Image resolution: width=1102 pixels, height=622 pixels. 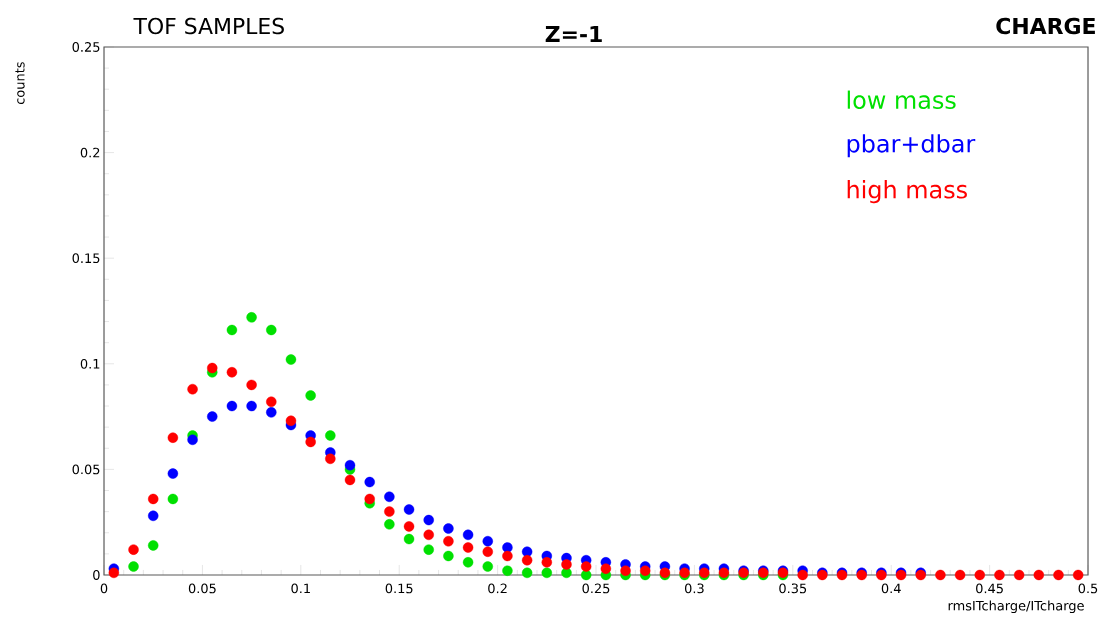 I want to click on x-tick-label: 0.15, so click(x=399, y=588).